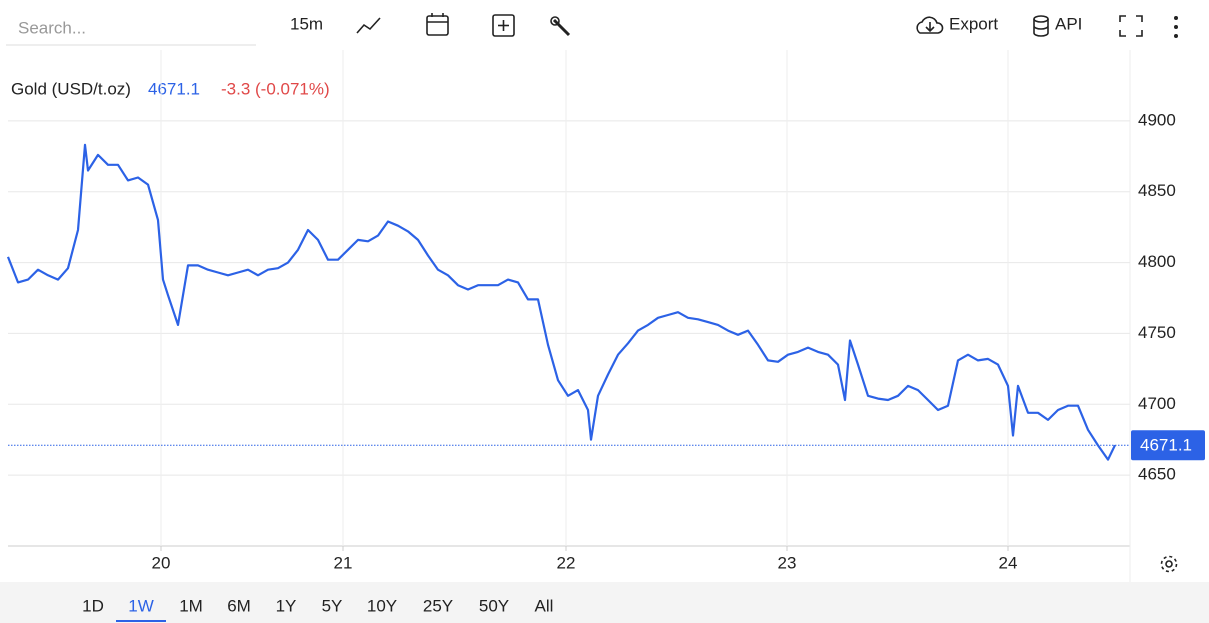  What do you see at coordinates (275, 88) in the screenshot?
I see `header-change: -3.3 (-0.071%)` at bounding box center [275, 88].